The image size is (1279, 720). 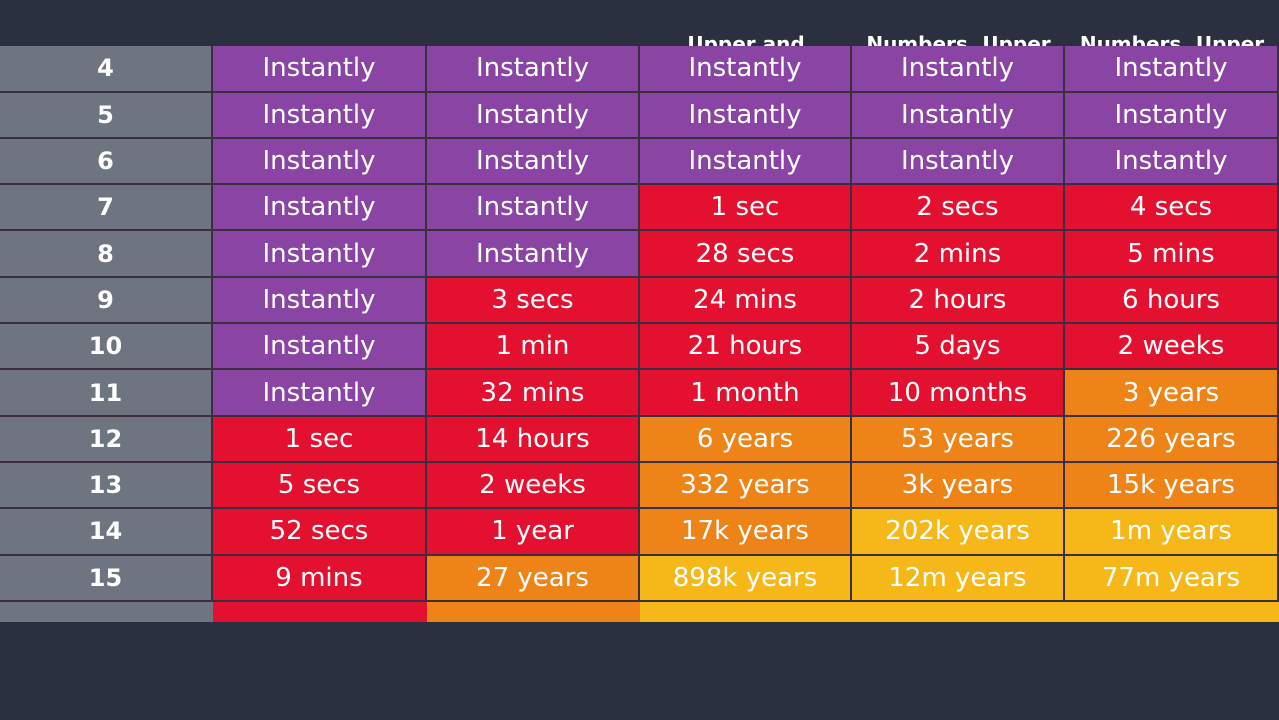 I want to click on cell: 4 secs, so click(x=1172, y=208).